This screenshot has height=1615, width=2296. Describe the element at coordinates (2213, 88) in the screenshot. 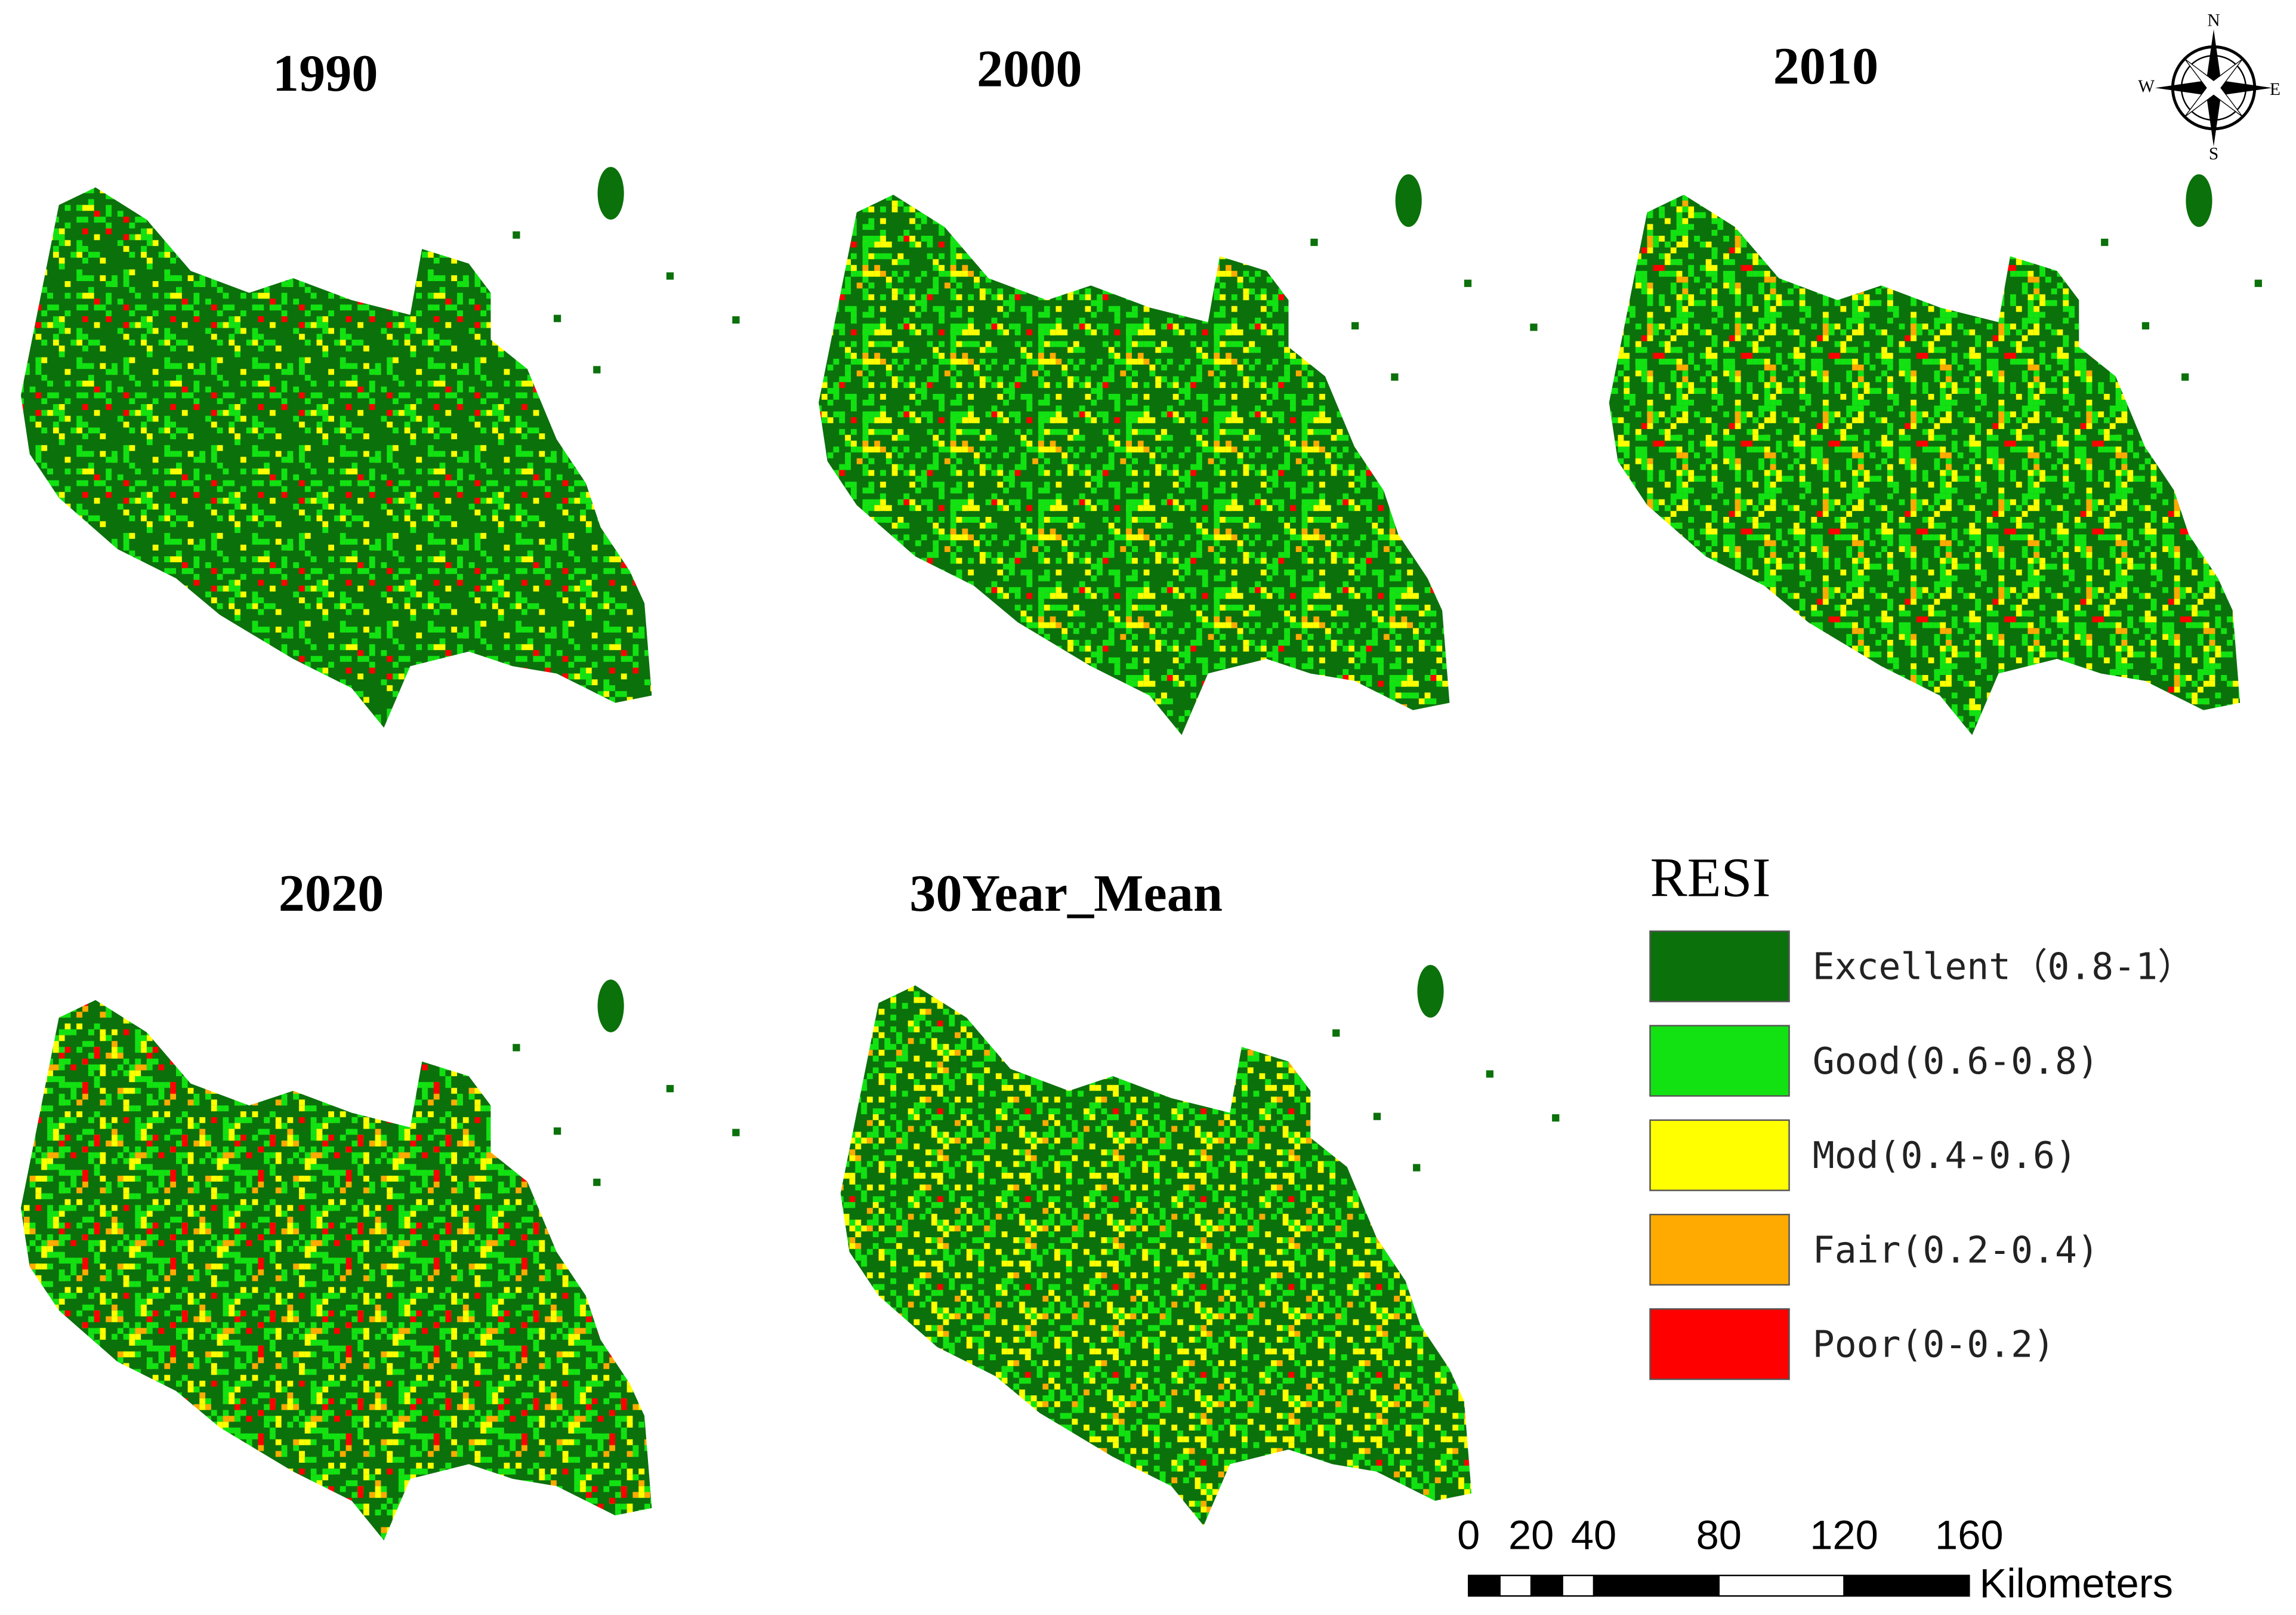

I see `compass-star` at that location.